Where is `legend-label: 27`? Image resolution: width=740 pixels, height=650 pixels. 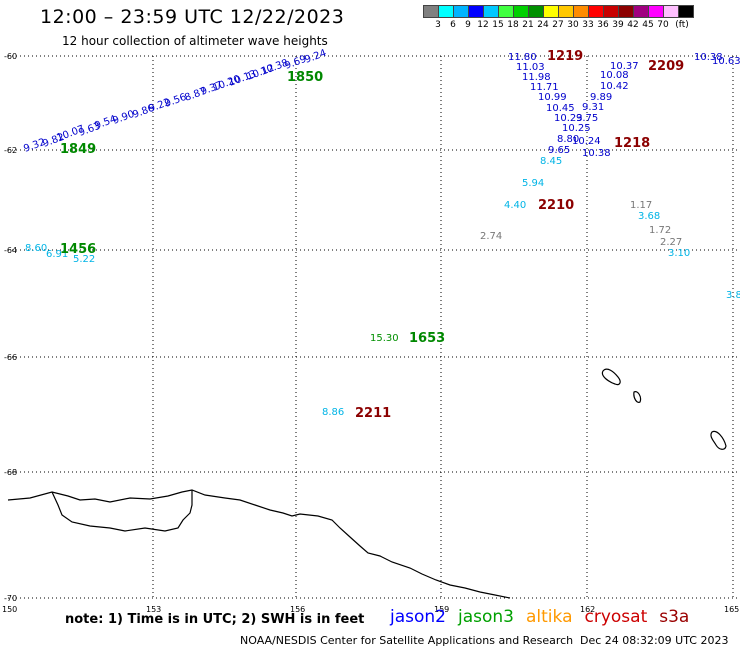
legend-label: 27 is located at coordinates (558, 25).